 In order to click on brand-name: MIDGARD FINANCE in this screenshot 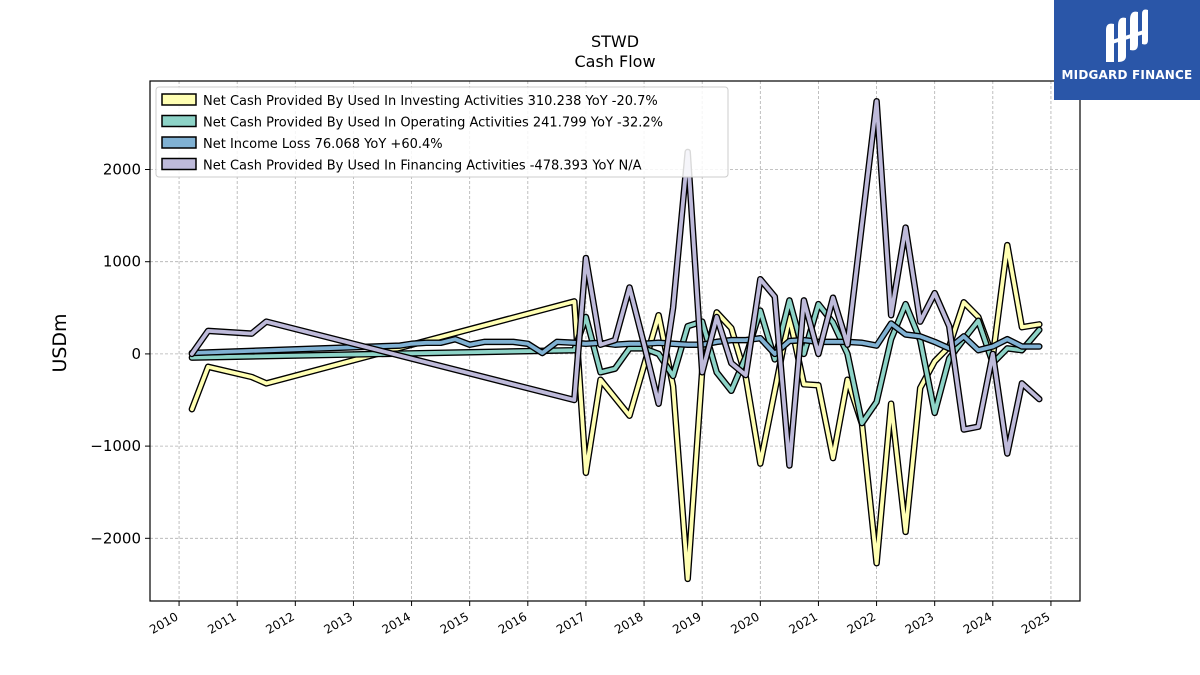, I will do `click(1127, 75)`.